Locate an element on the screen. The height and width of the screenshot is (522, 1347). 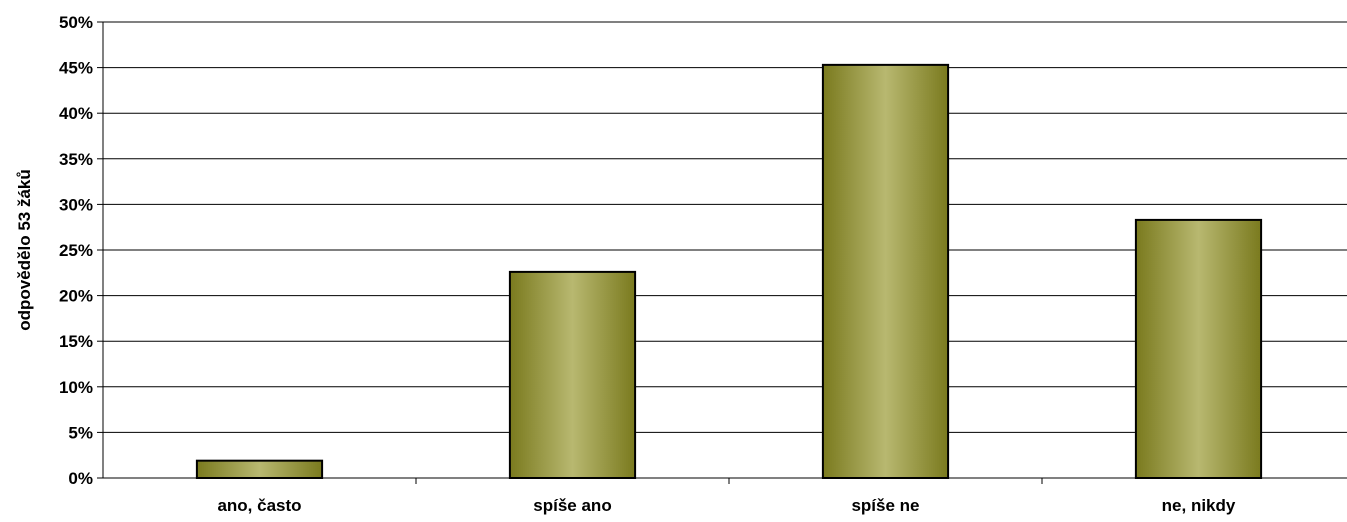
y-tick-label: 20% is located at coordinates (76, 296).